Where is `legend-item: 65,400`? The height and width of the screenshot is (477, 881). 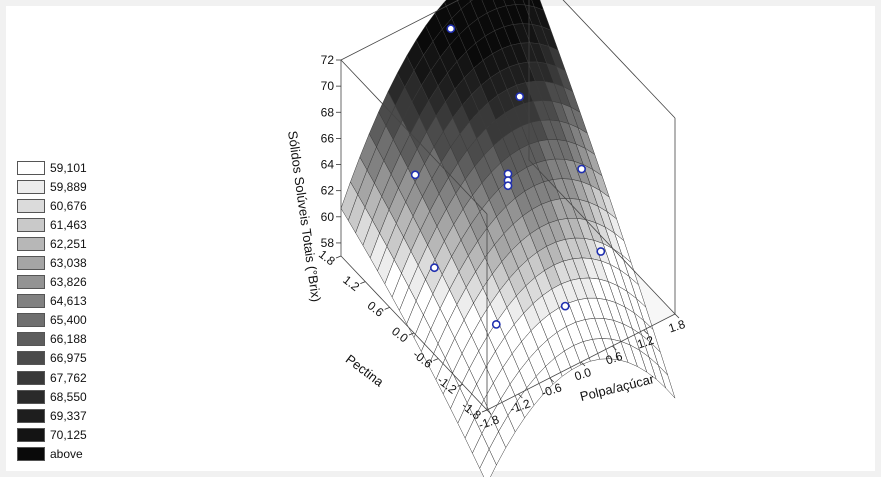
legend-item: 65,400 is located at coordinates (72, 320).